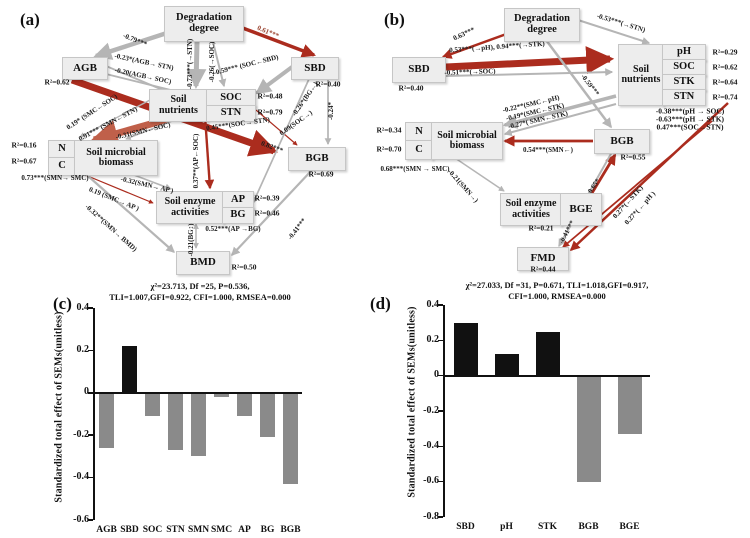 Image resolution: width=750 pixels, height=538 pixels. Describe the element at coordinates (200, 286) in the screenshot. I see `panel-a-fit-stats-line1: χ²=23.713, Df =25, P=0.536,` at that location.